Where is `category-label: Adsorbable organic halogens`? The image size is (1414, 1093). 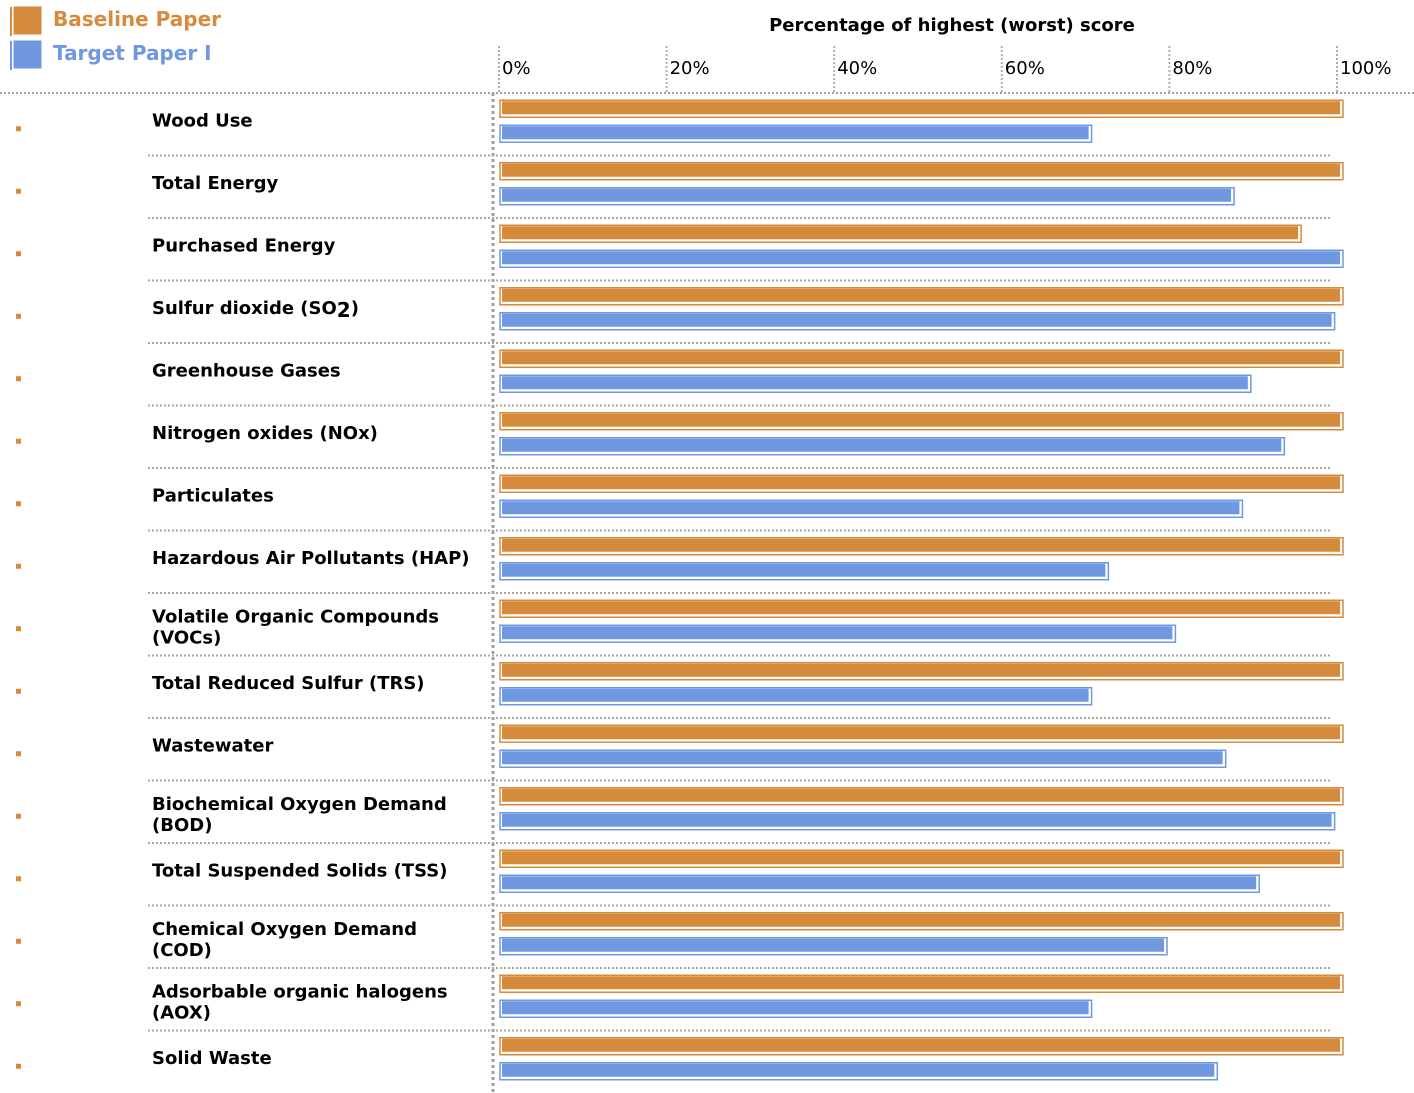 category-label: Adsorbable organic halogens is located at coordinates (300, 991).